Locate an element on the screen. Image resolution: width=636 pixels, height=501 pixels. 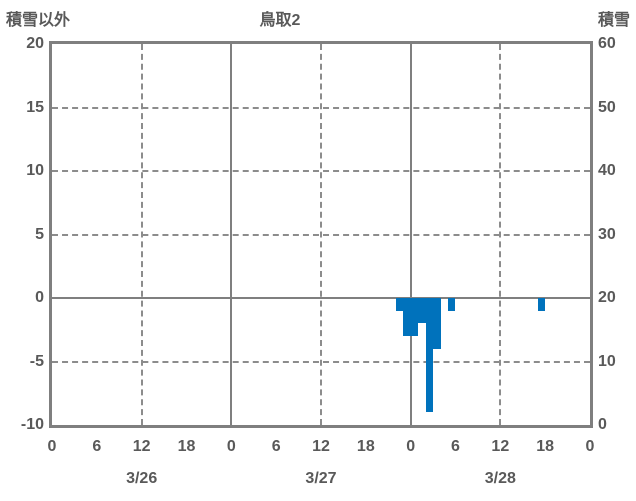
x-axis-day-label: 3/27 is located at coordinates (321, 478).